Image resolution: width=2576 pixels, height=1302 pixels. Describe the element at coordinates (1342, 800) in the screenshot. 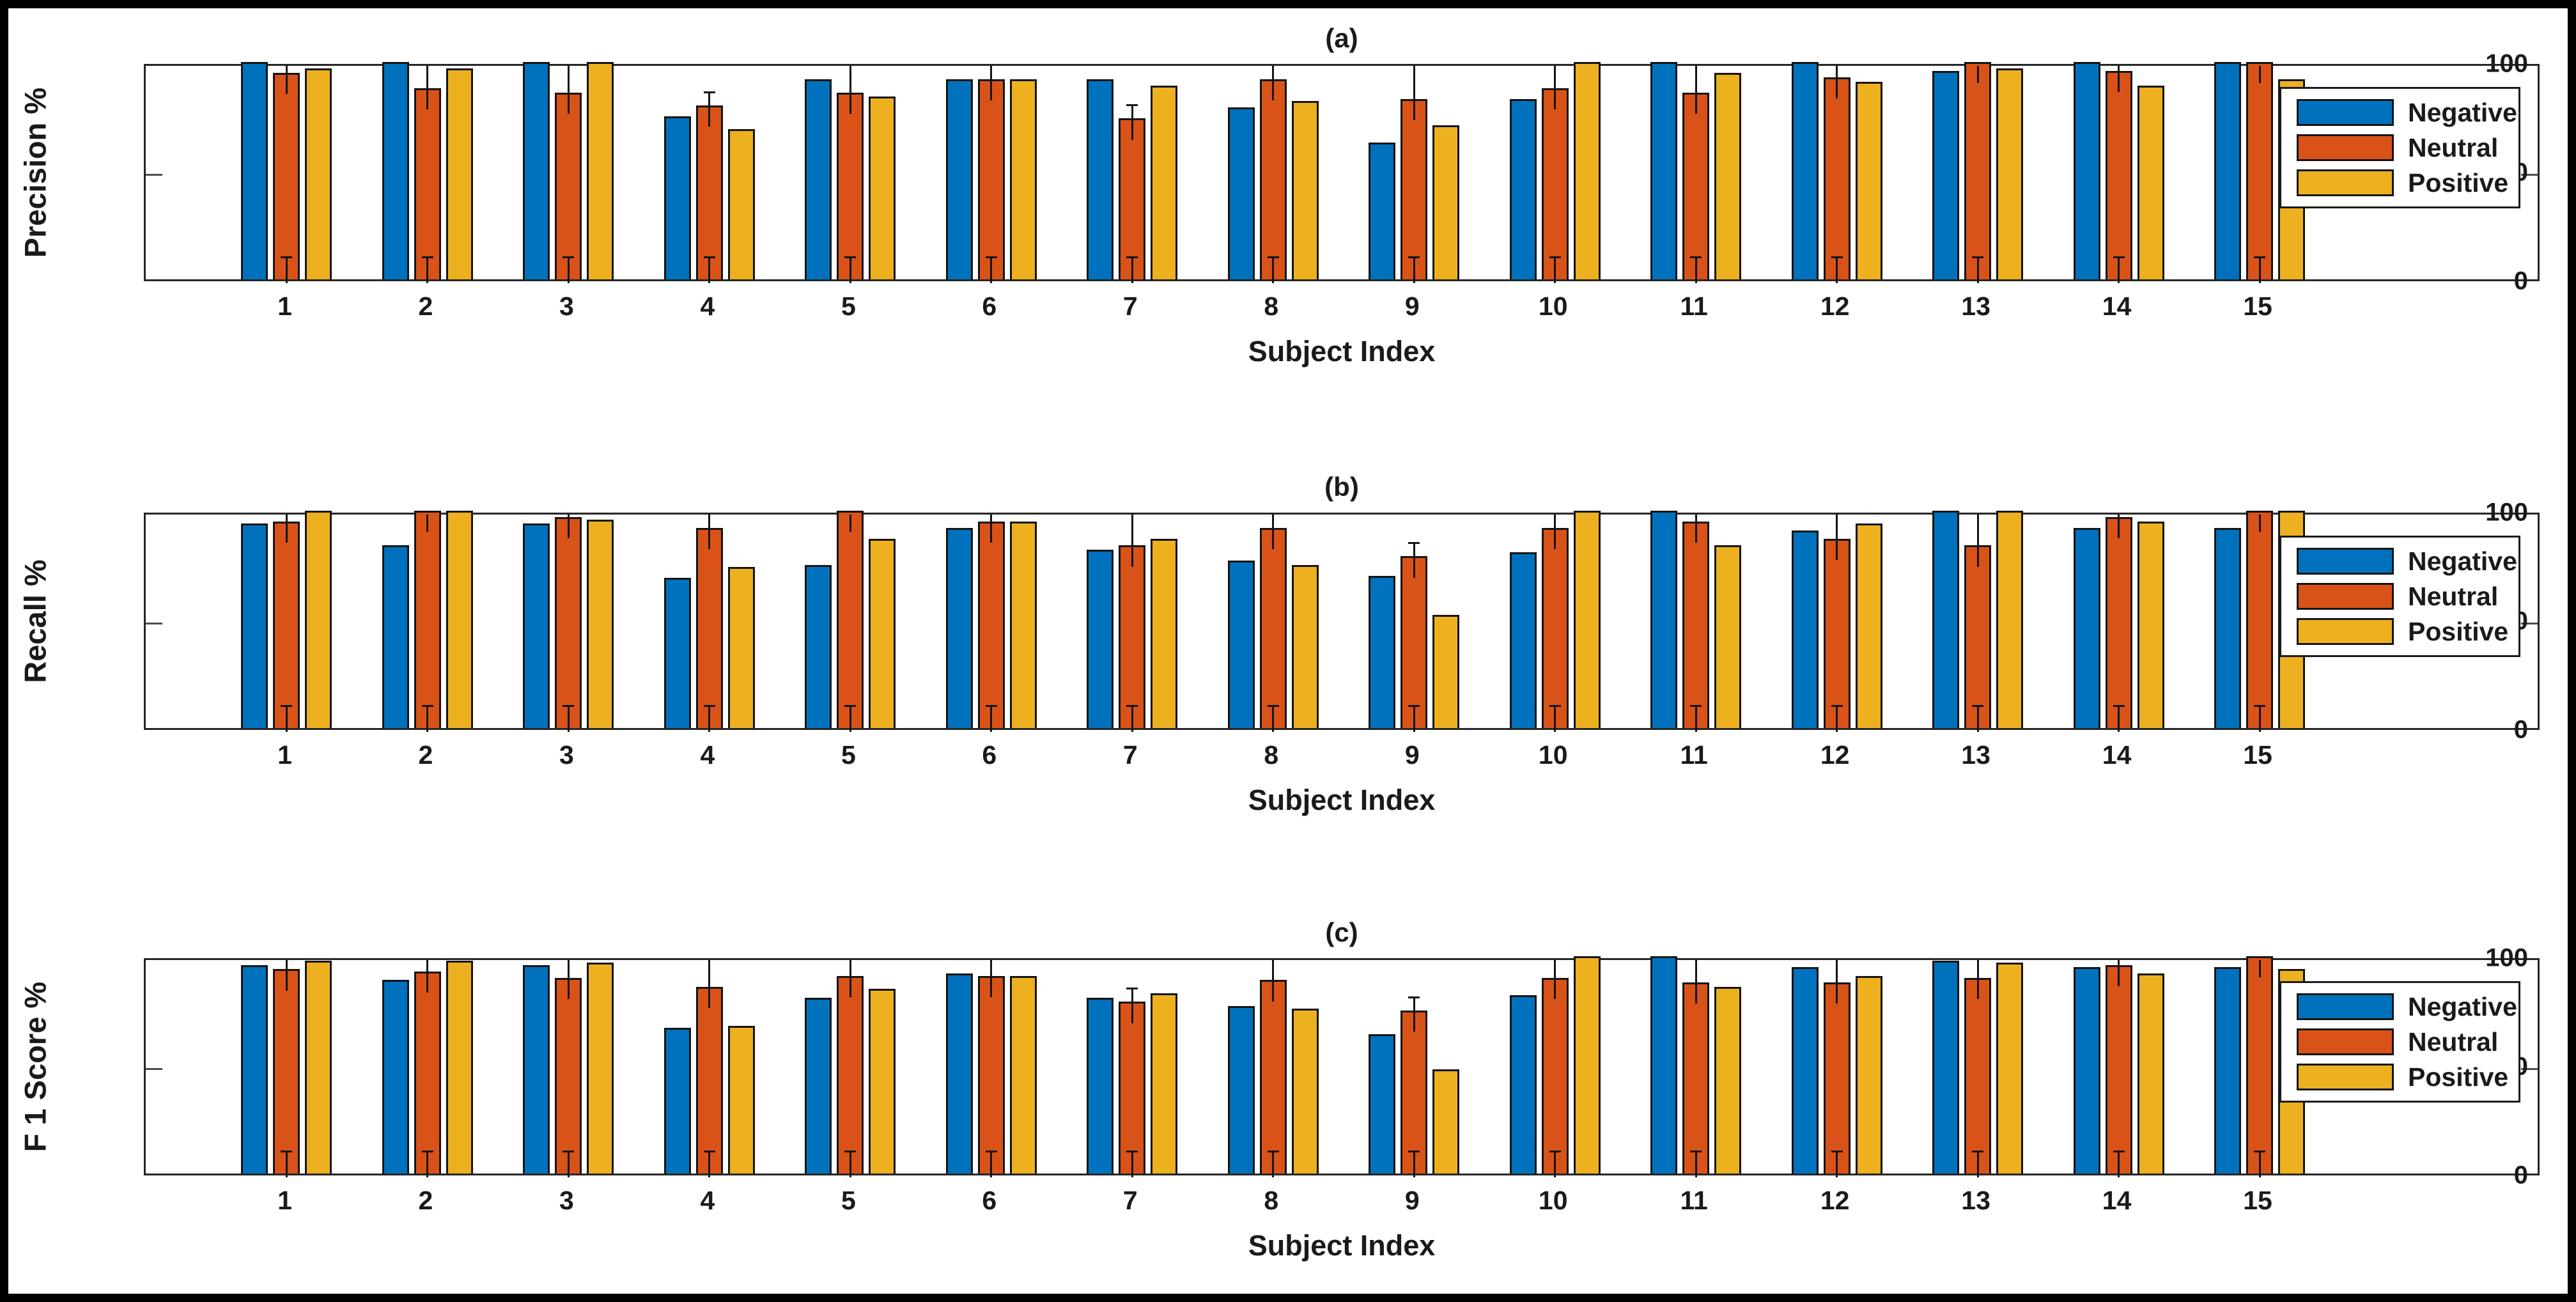

I see `recall-x-axis-label: Subject Index` at that location.